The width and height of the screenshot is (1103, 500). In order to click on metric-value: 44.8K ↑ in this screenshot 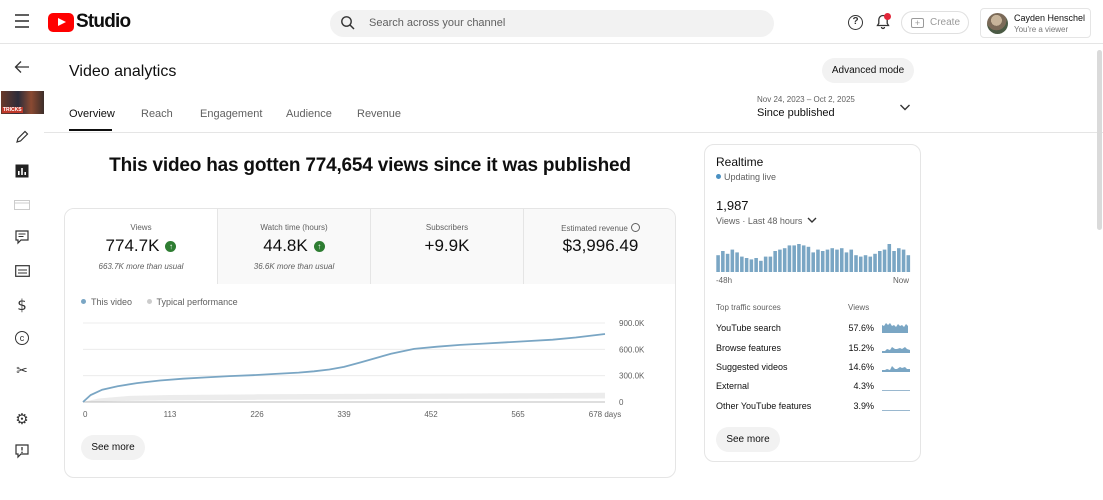, I will do `click(294, 246)`.